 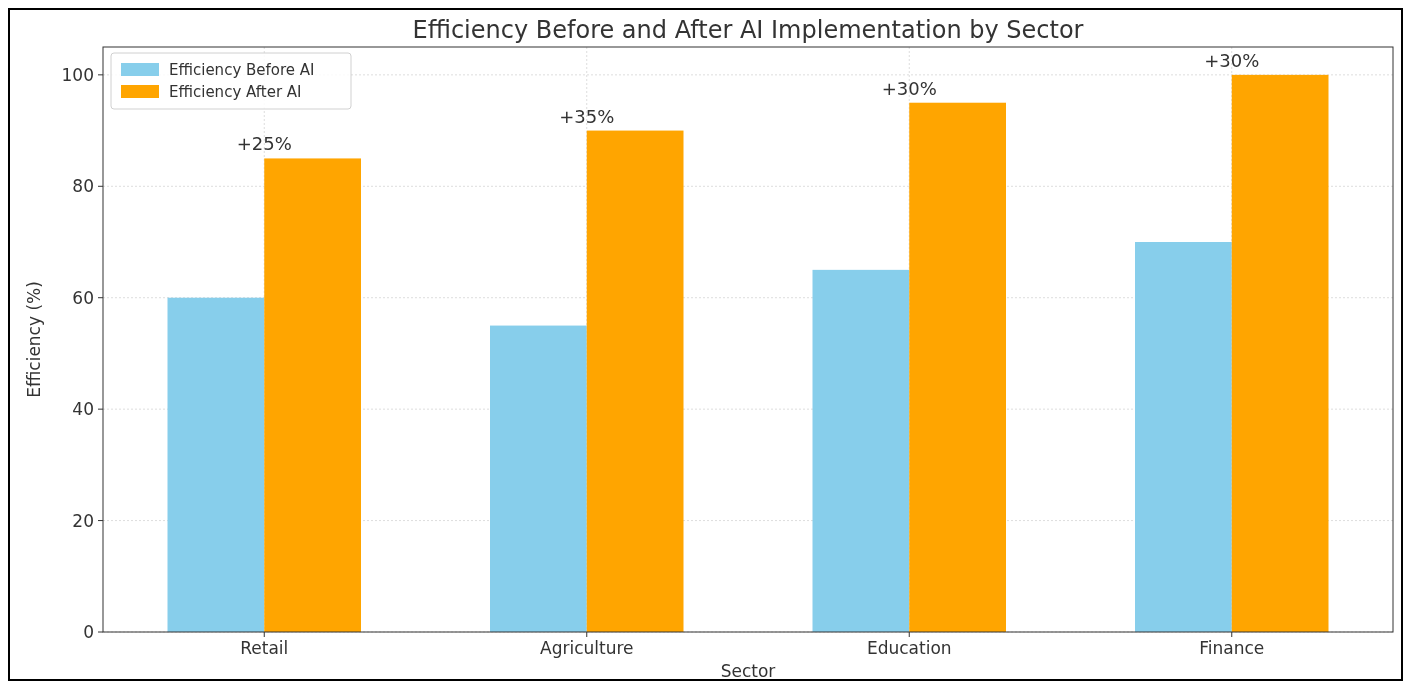 What do you see at coordinates (83, 409) in the screenshot?
I see `y-tick-label: 40` at bounding box center [83, 409].